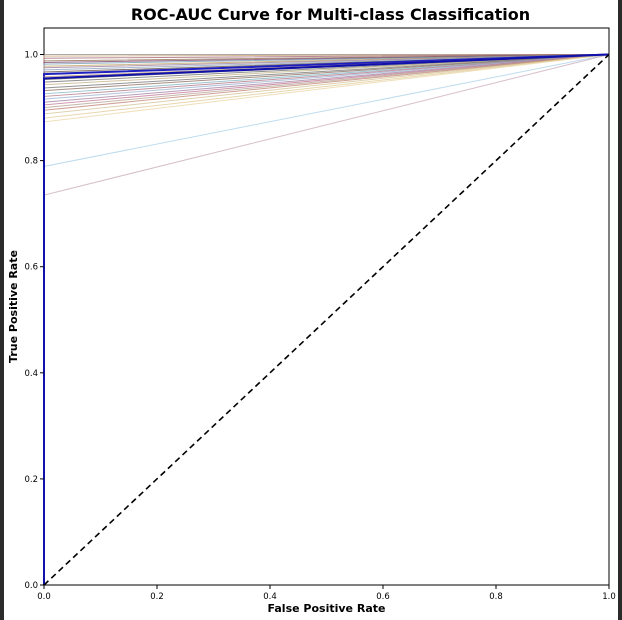 The image size is (622, 620). What do you see at coordinates (496, 597) in the screenshot?
I see `x-tick-label: 0.8` at bounding box center [496, 597].